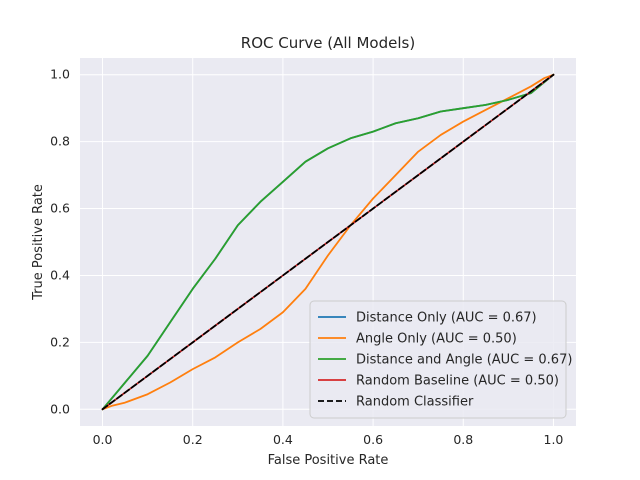  I want to click on x-tick-label: 0.2, so click(193, 439).